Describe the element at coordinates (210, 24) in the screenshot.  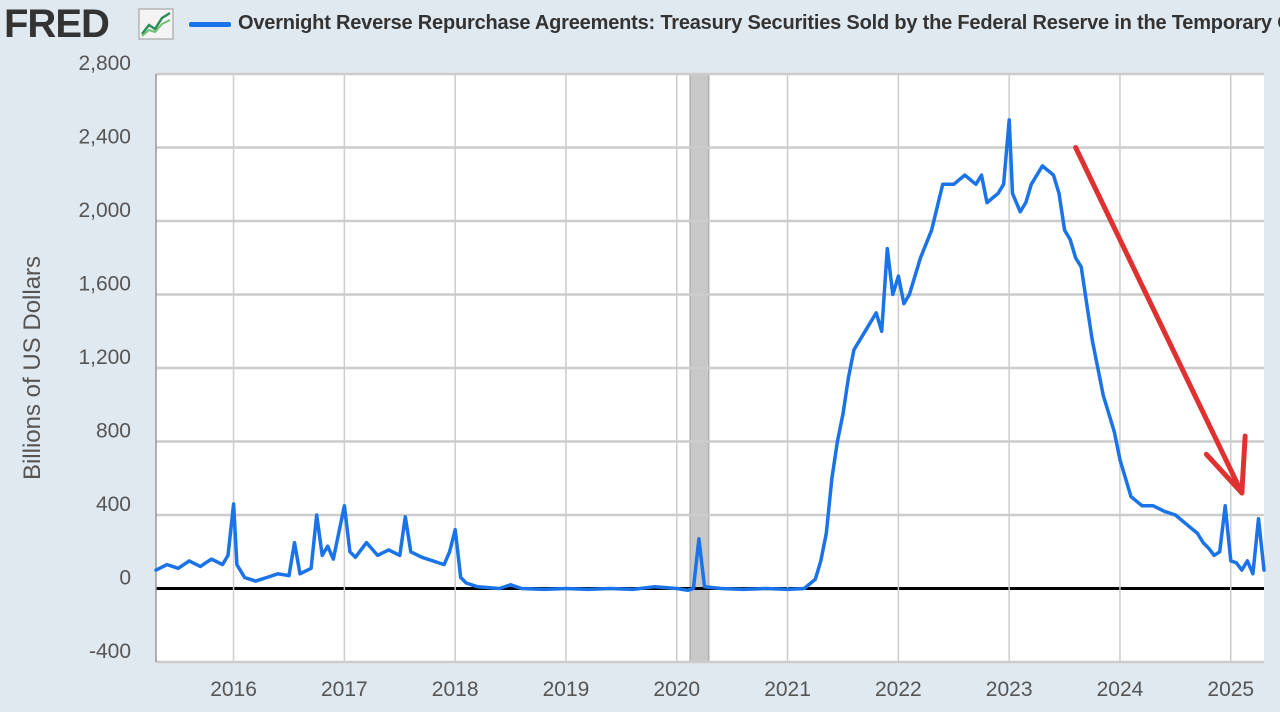
I see `legend-swatch` at that location.